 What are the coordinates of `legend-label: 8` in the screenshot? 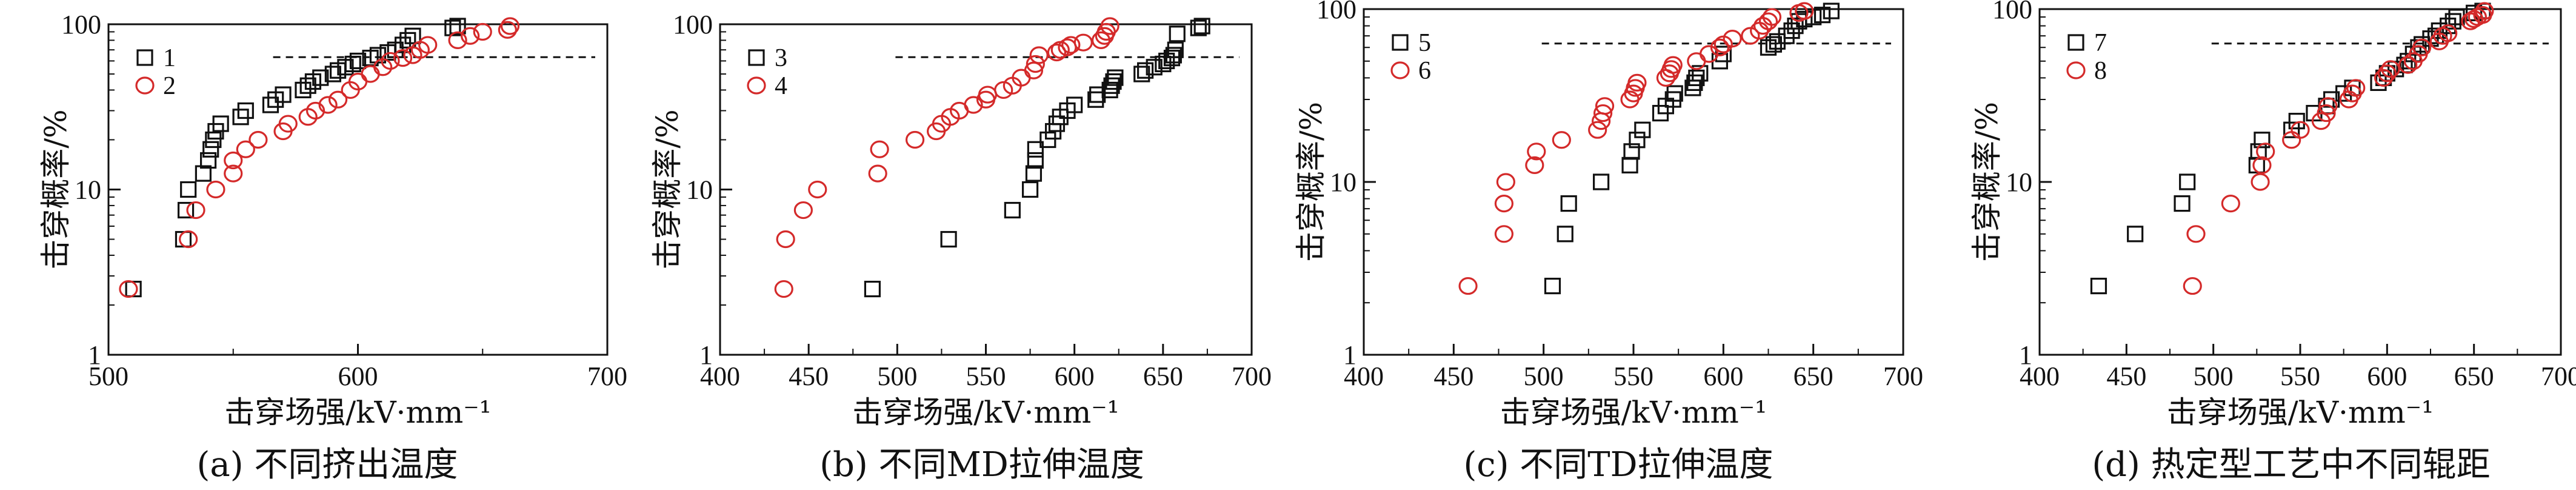 It's located at (2100, 71).